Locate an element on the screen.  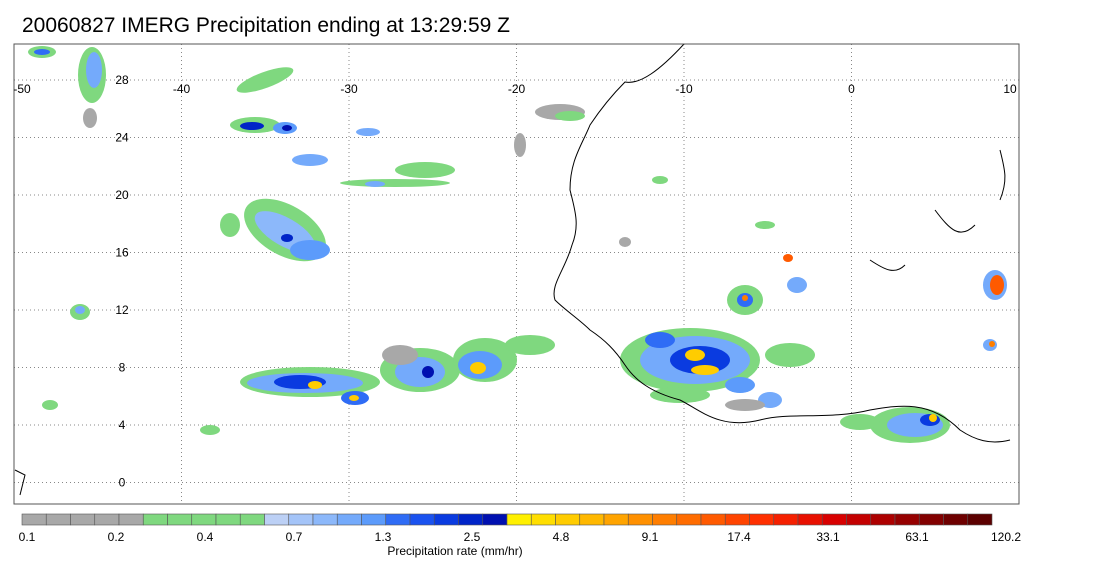
colorbar-tick-label: 0.4 is located at coordinates (205, 537).